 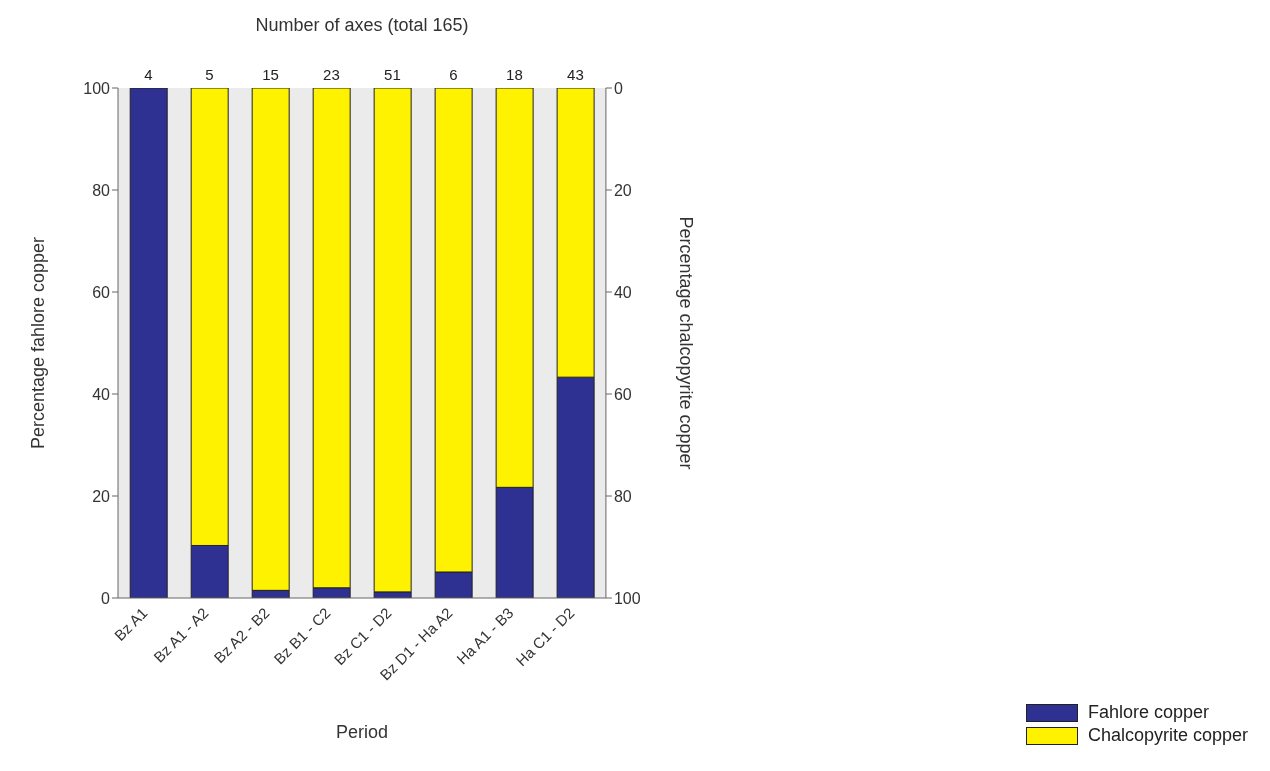 I want to click on y2-tick-label: 60, so click(x=622, y=394).